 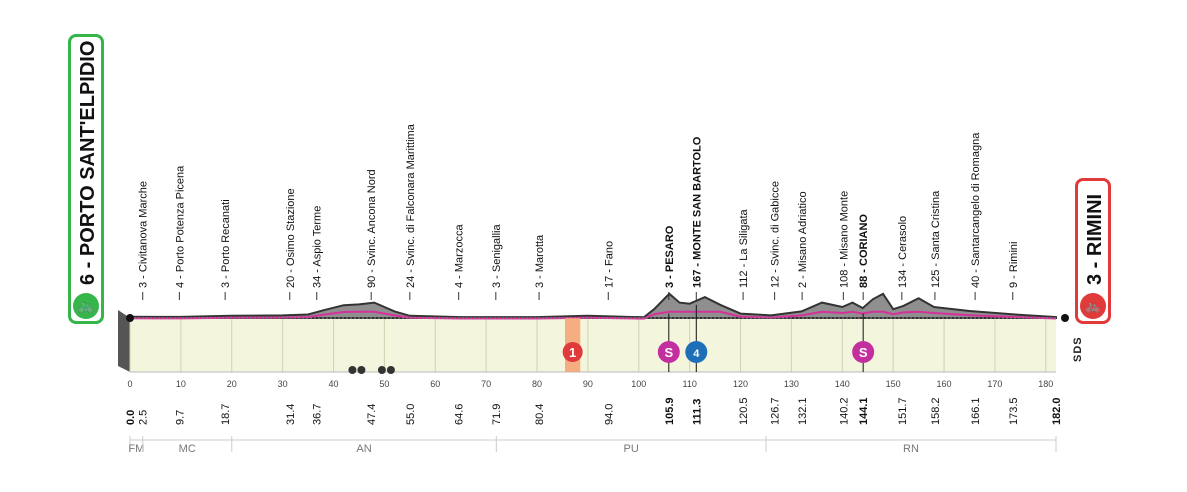 I want to click on km-label: 158.2, so click(x=936, y=411).